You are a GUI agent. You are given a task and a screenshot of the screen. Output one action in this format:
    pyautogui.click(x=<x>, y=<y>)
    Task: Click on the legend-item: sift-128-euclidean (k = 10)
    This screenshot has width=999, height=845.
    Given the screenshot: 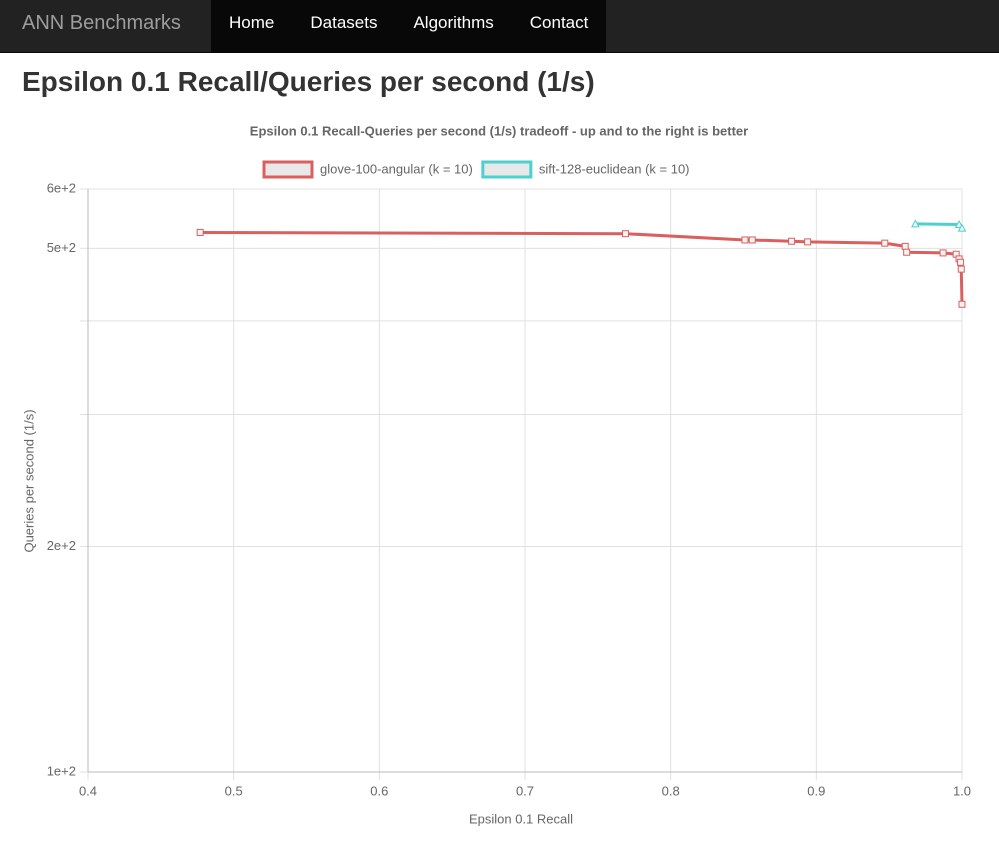 What is the action you would take?
    pyautogui.click(x=585, y=169)
    